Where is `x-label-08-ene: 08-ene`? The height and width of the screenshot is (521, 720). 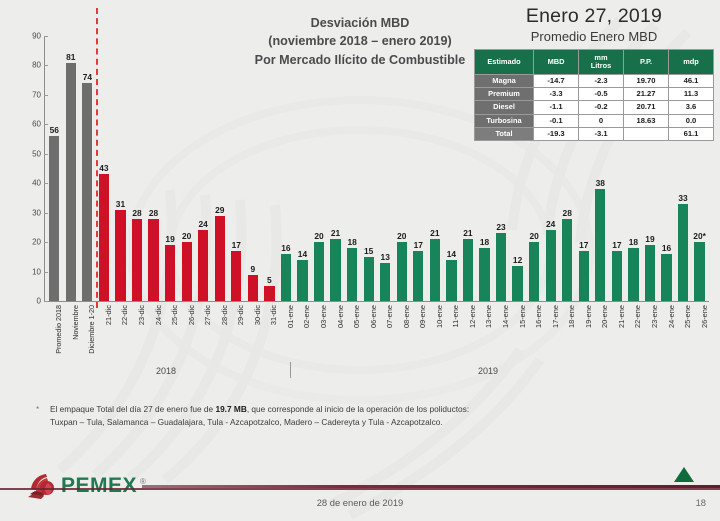
x-label-08-ene: 08-ene is located at coordinates (402, 332).